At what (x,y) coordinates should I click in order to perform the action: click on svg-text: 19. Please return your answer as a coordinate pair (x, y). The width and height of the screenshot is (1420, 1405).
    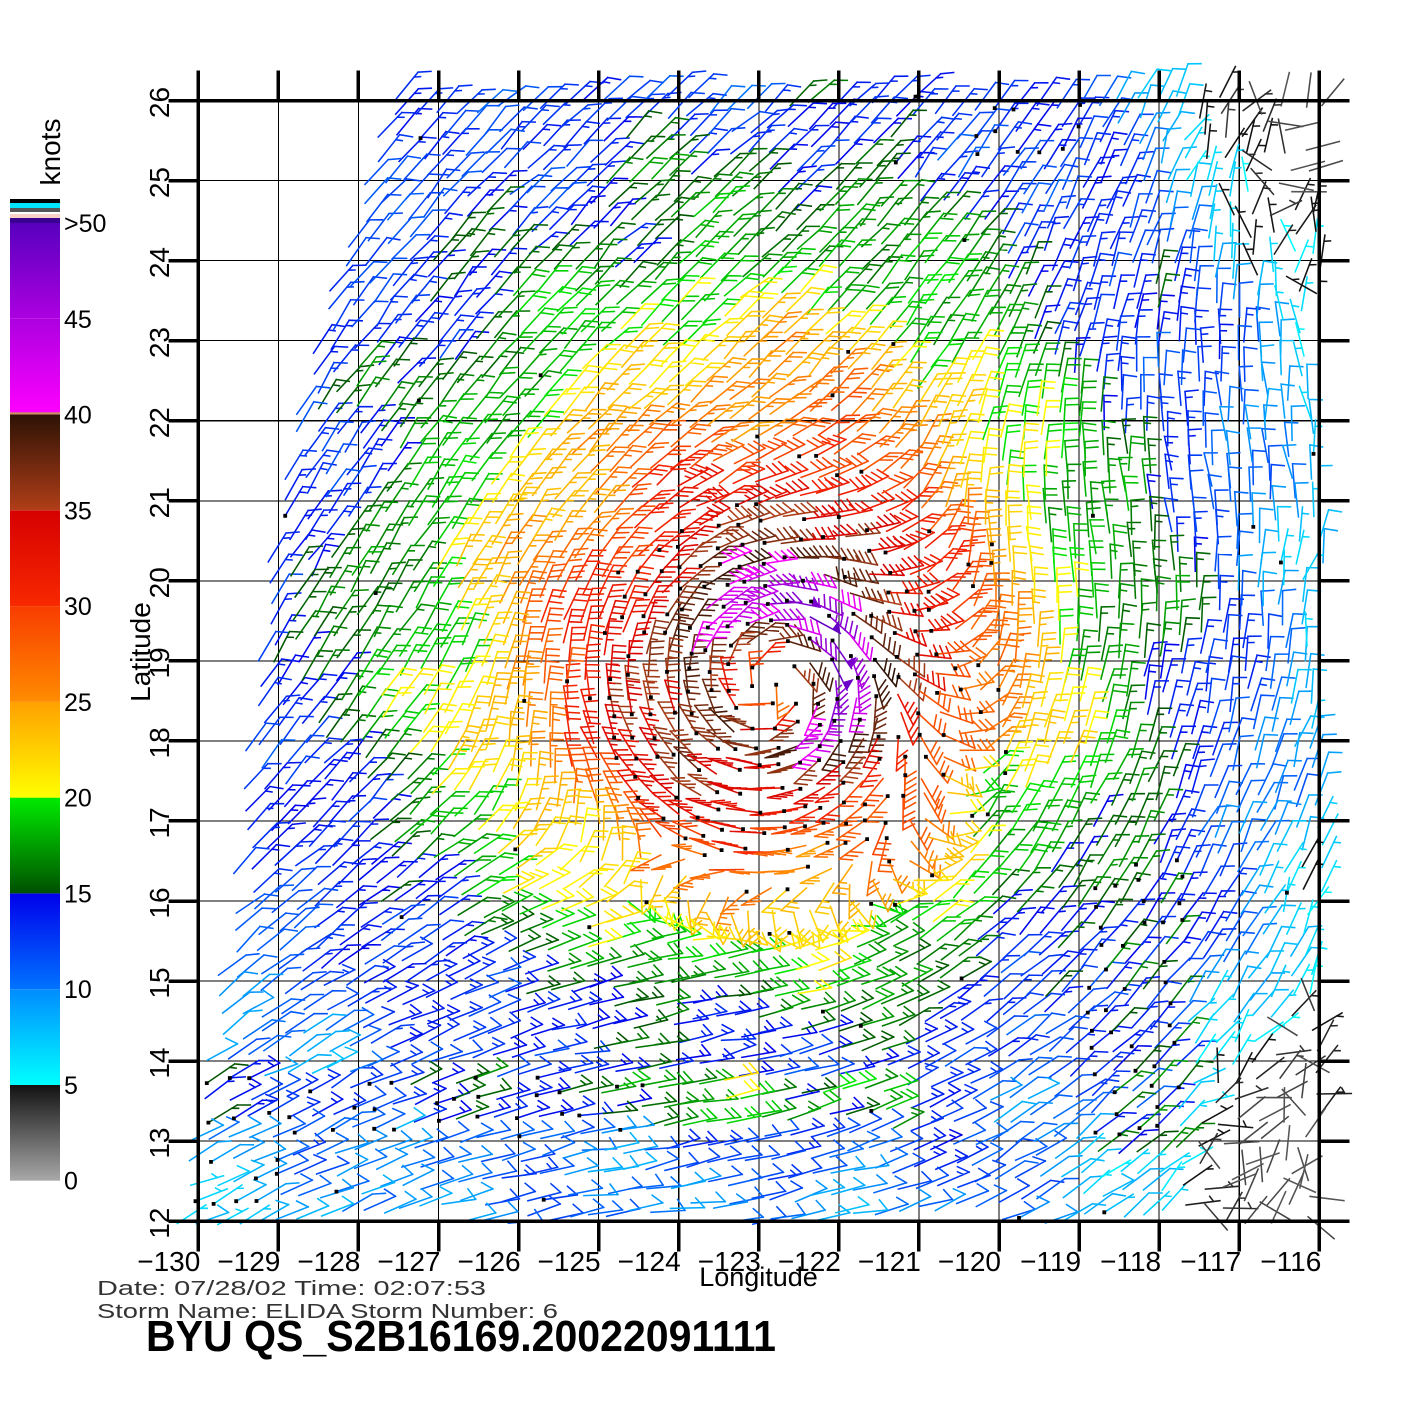
    Looking at the image, I should click on (159, 662).